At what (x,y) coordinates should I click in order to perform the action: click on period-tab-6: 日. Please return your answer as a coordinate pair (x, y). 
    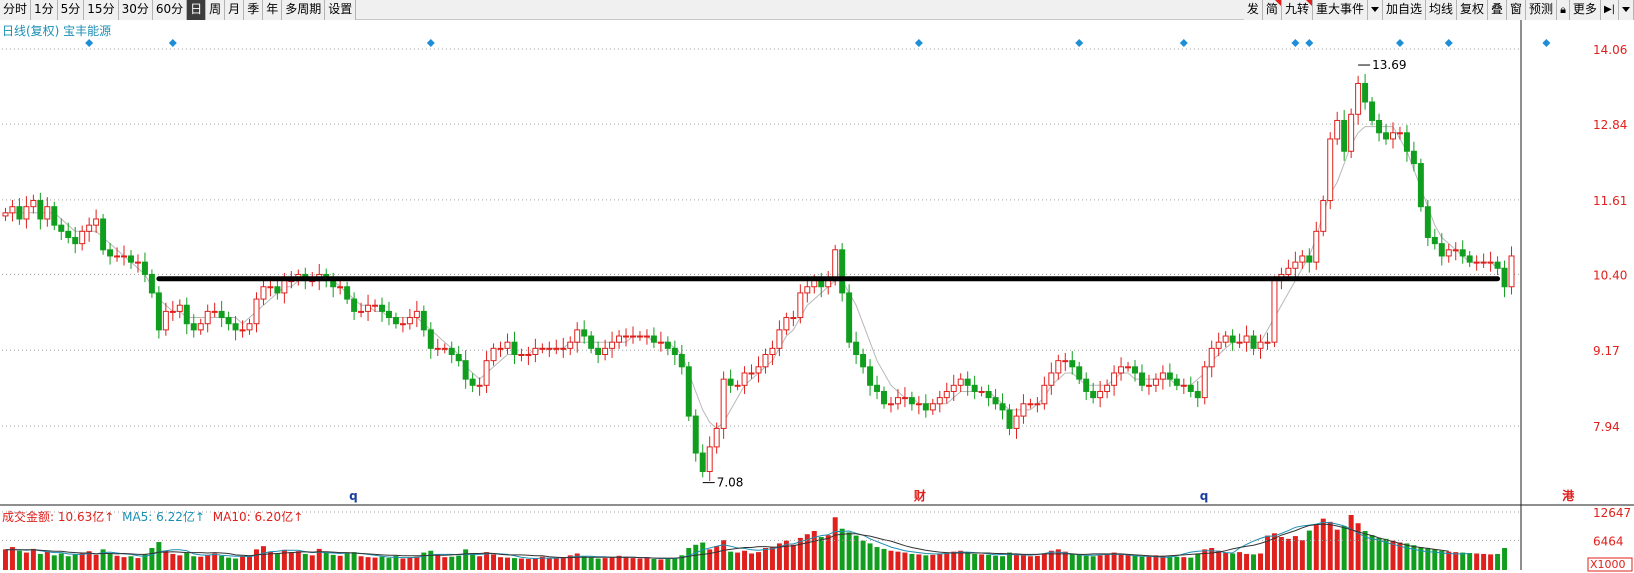
    Looking at the image, I should click on (197, 10).